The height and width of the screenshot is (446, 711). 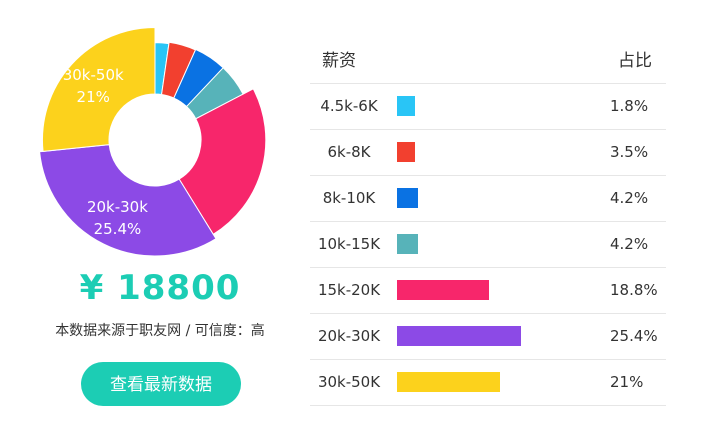 I want to click on table-row: 15k-20K 18.8%, so click(x=488, y=291).